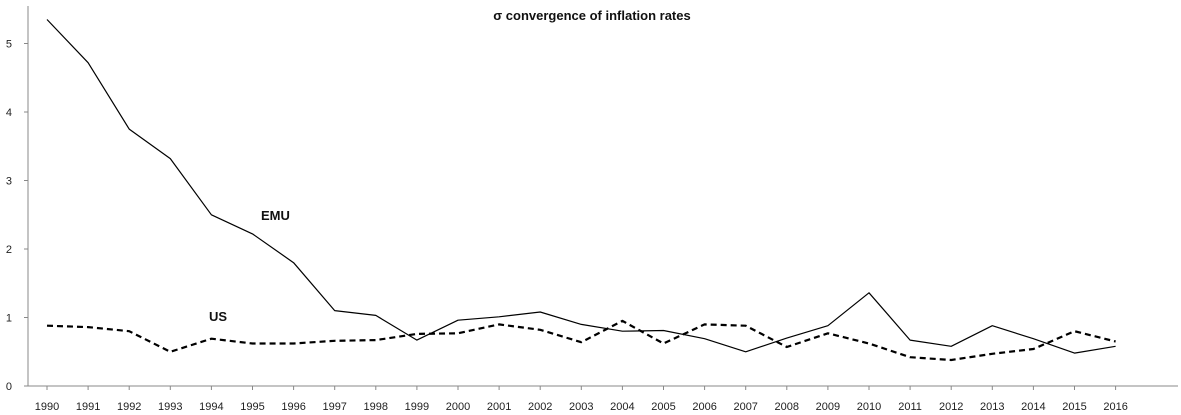 Image resolution: width=1181 pixels, height=415 pixels. What do you see at coordinates (9, 387) in the screenshot?
I see `y-tick-label: 0` at bounding box center [9, 387].